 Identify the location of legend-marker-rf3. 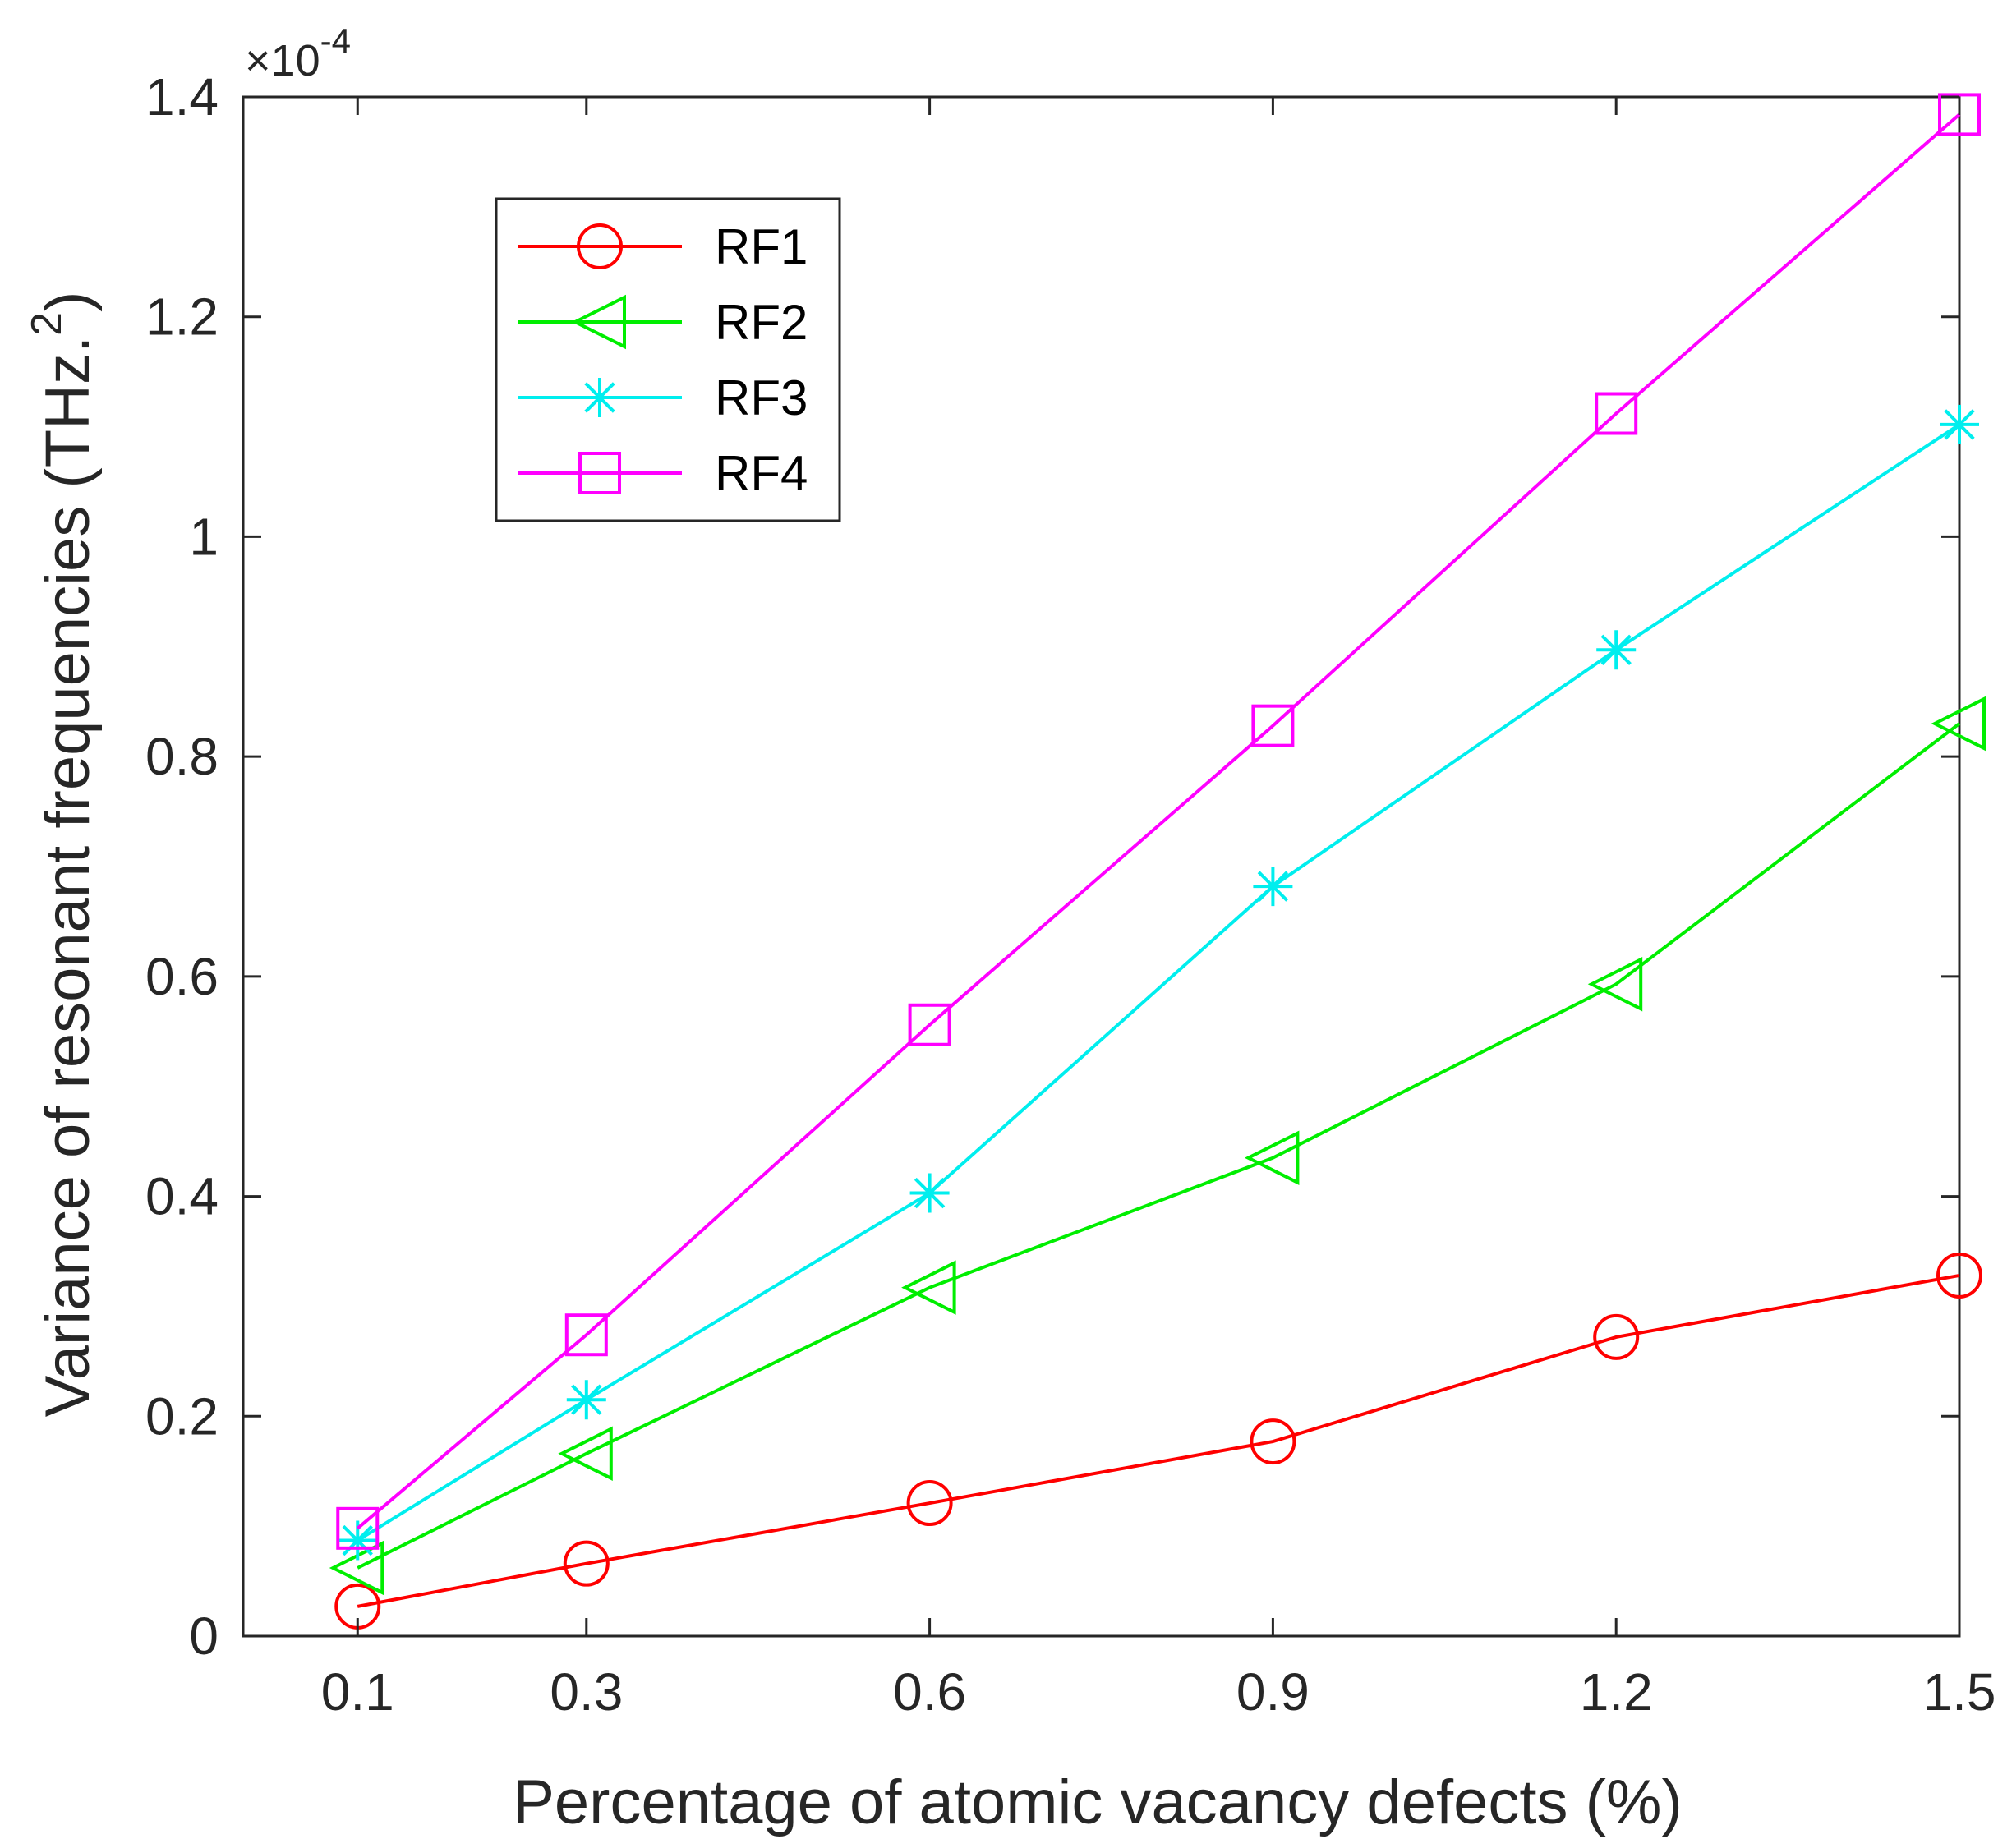
(600, 397).